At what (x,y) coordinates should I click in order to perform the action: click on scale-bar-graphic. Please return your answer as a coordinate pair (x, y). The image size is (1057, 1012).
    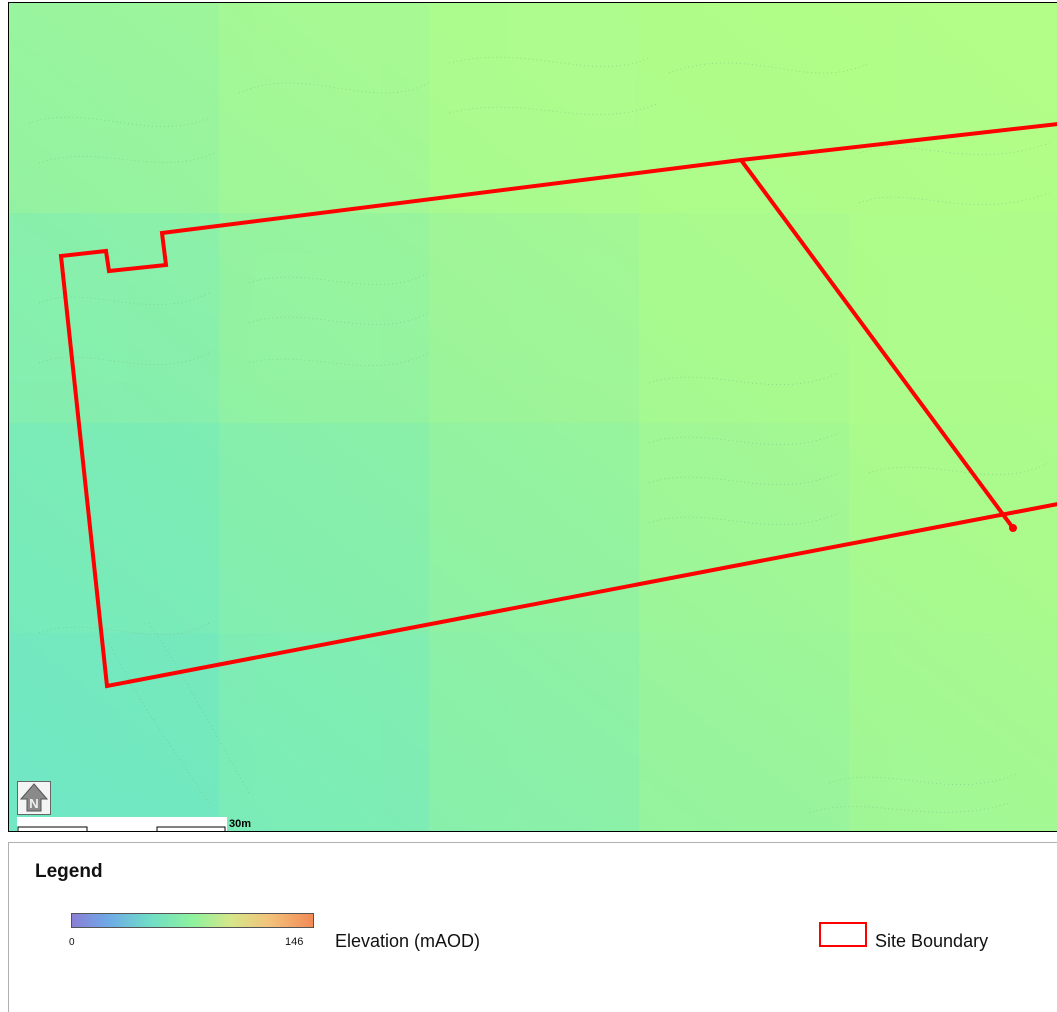
    Looking at the image, I should click on (122, 824).